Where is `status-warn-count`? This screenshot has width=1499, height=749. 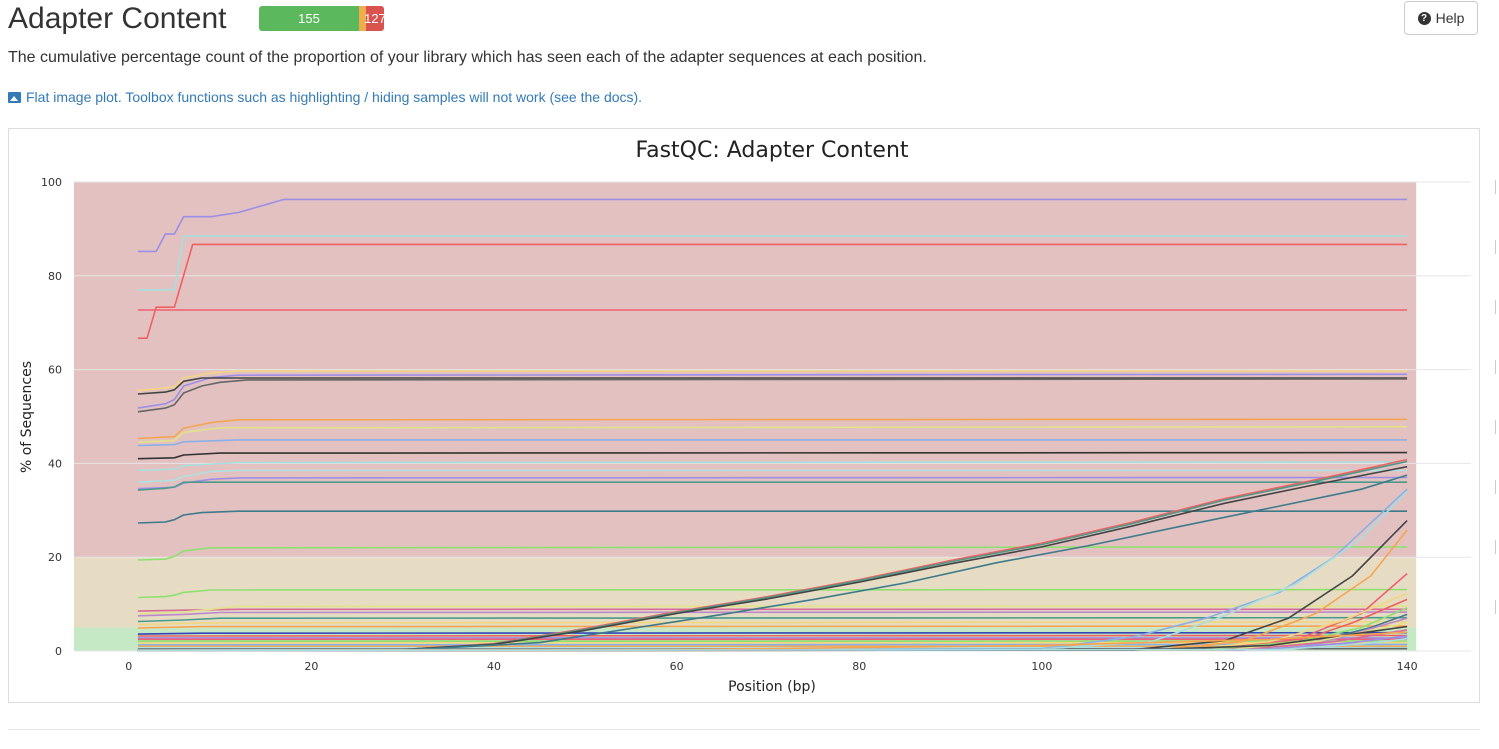
status-warn-count is located at coordinates (362, 18).